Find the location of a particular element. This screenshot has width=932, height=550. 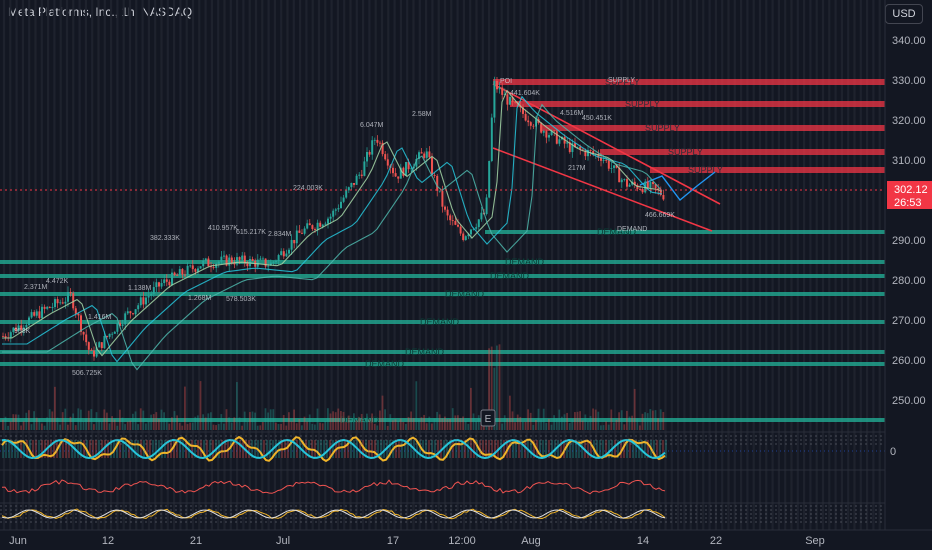

annotation-label: 466.669K is located at coordinates (660, 215).